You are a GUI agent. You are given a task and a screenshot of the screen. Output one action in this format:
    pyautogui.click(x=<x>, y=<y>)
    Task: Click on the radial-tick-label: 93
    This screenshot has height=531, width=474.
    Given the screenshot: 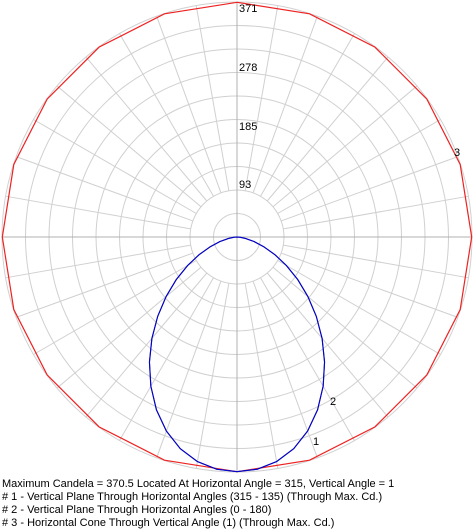 What is the action you would take?
    pyautogui.click(x=245, y=185)
    